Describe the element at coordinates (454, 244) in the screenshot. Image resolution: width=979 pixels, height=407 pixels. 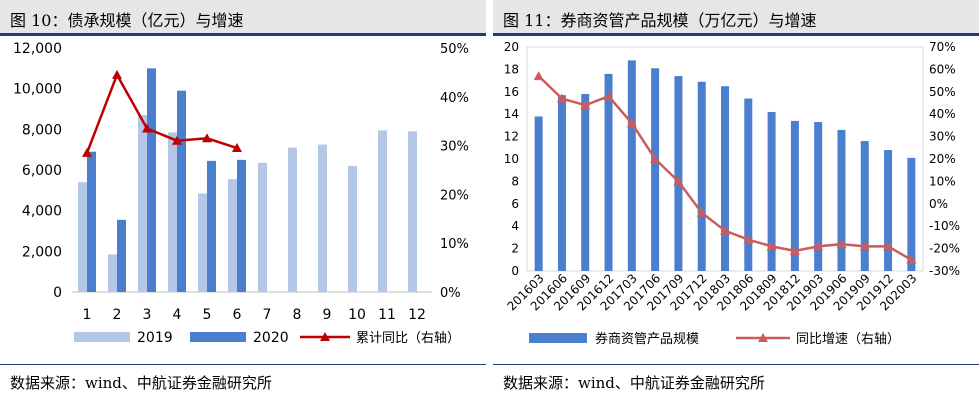
I see `left-y2-tick-label: 10%` at that location.